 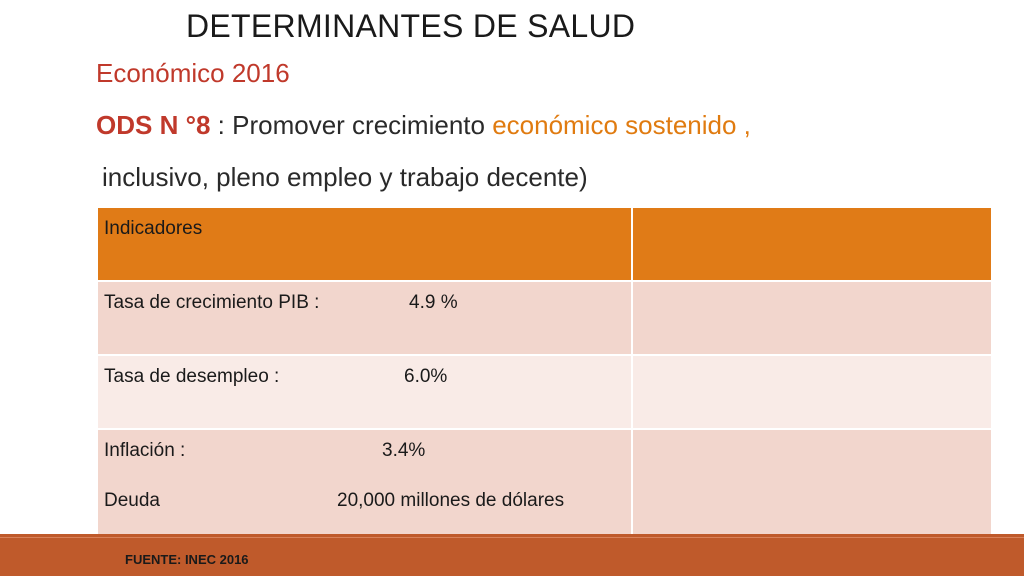 I want to click on ods-text: Promover crecimiento, so click(x=362, y=125).